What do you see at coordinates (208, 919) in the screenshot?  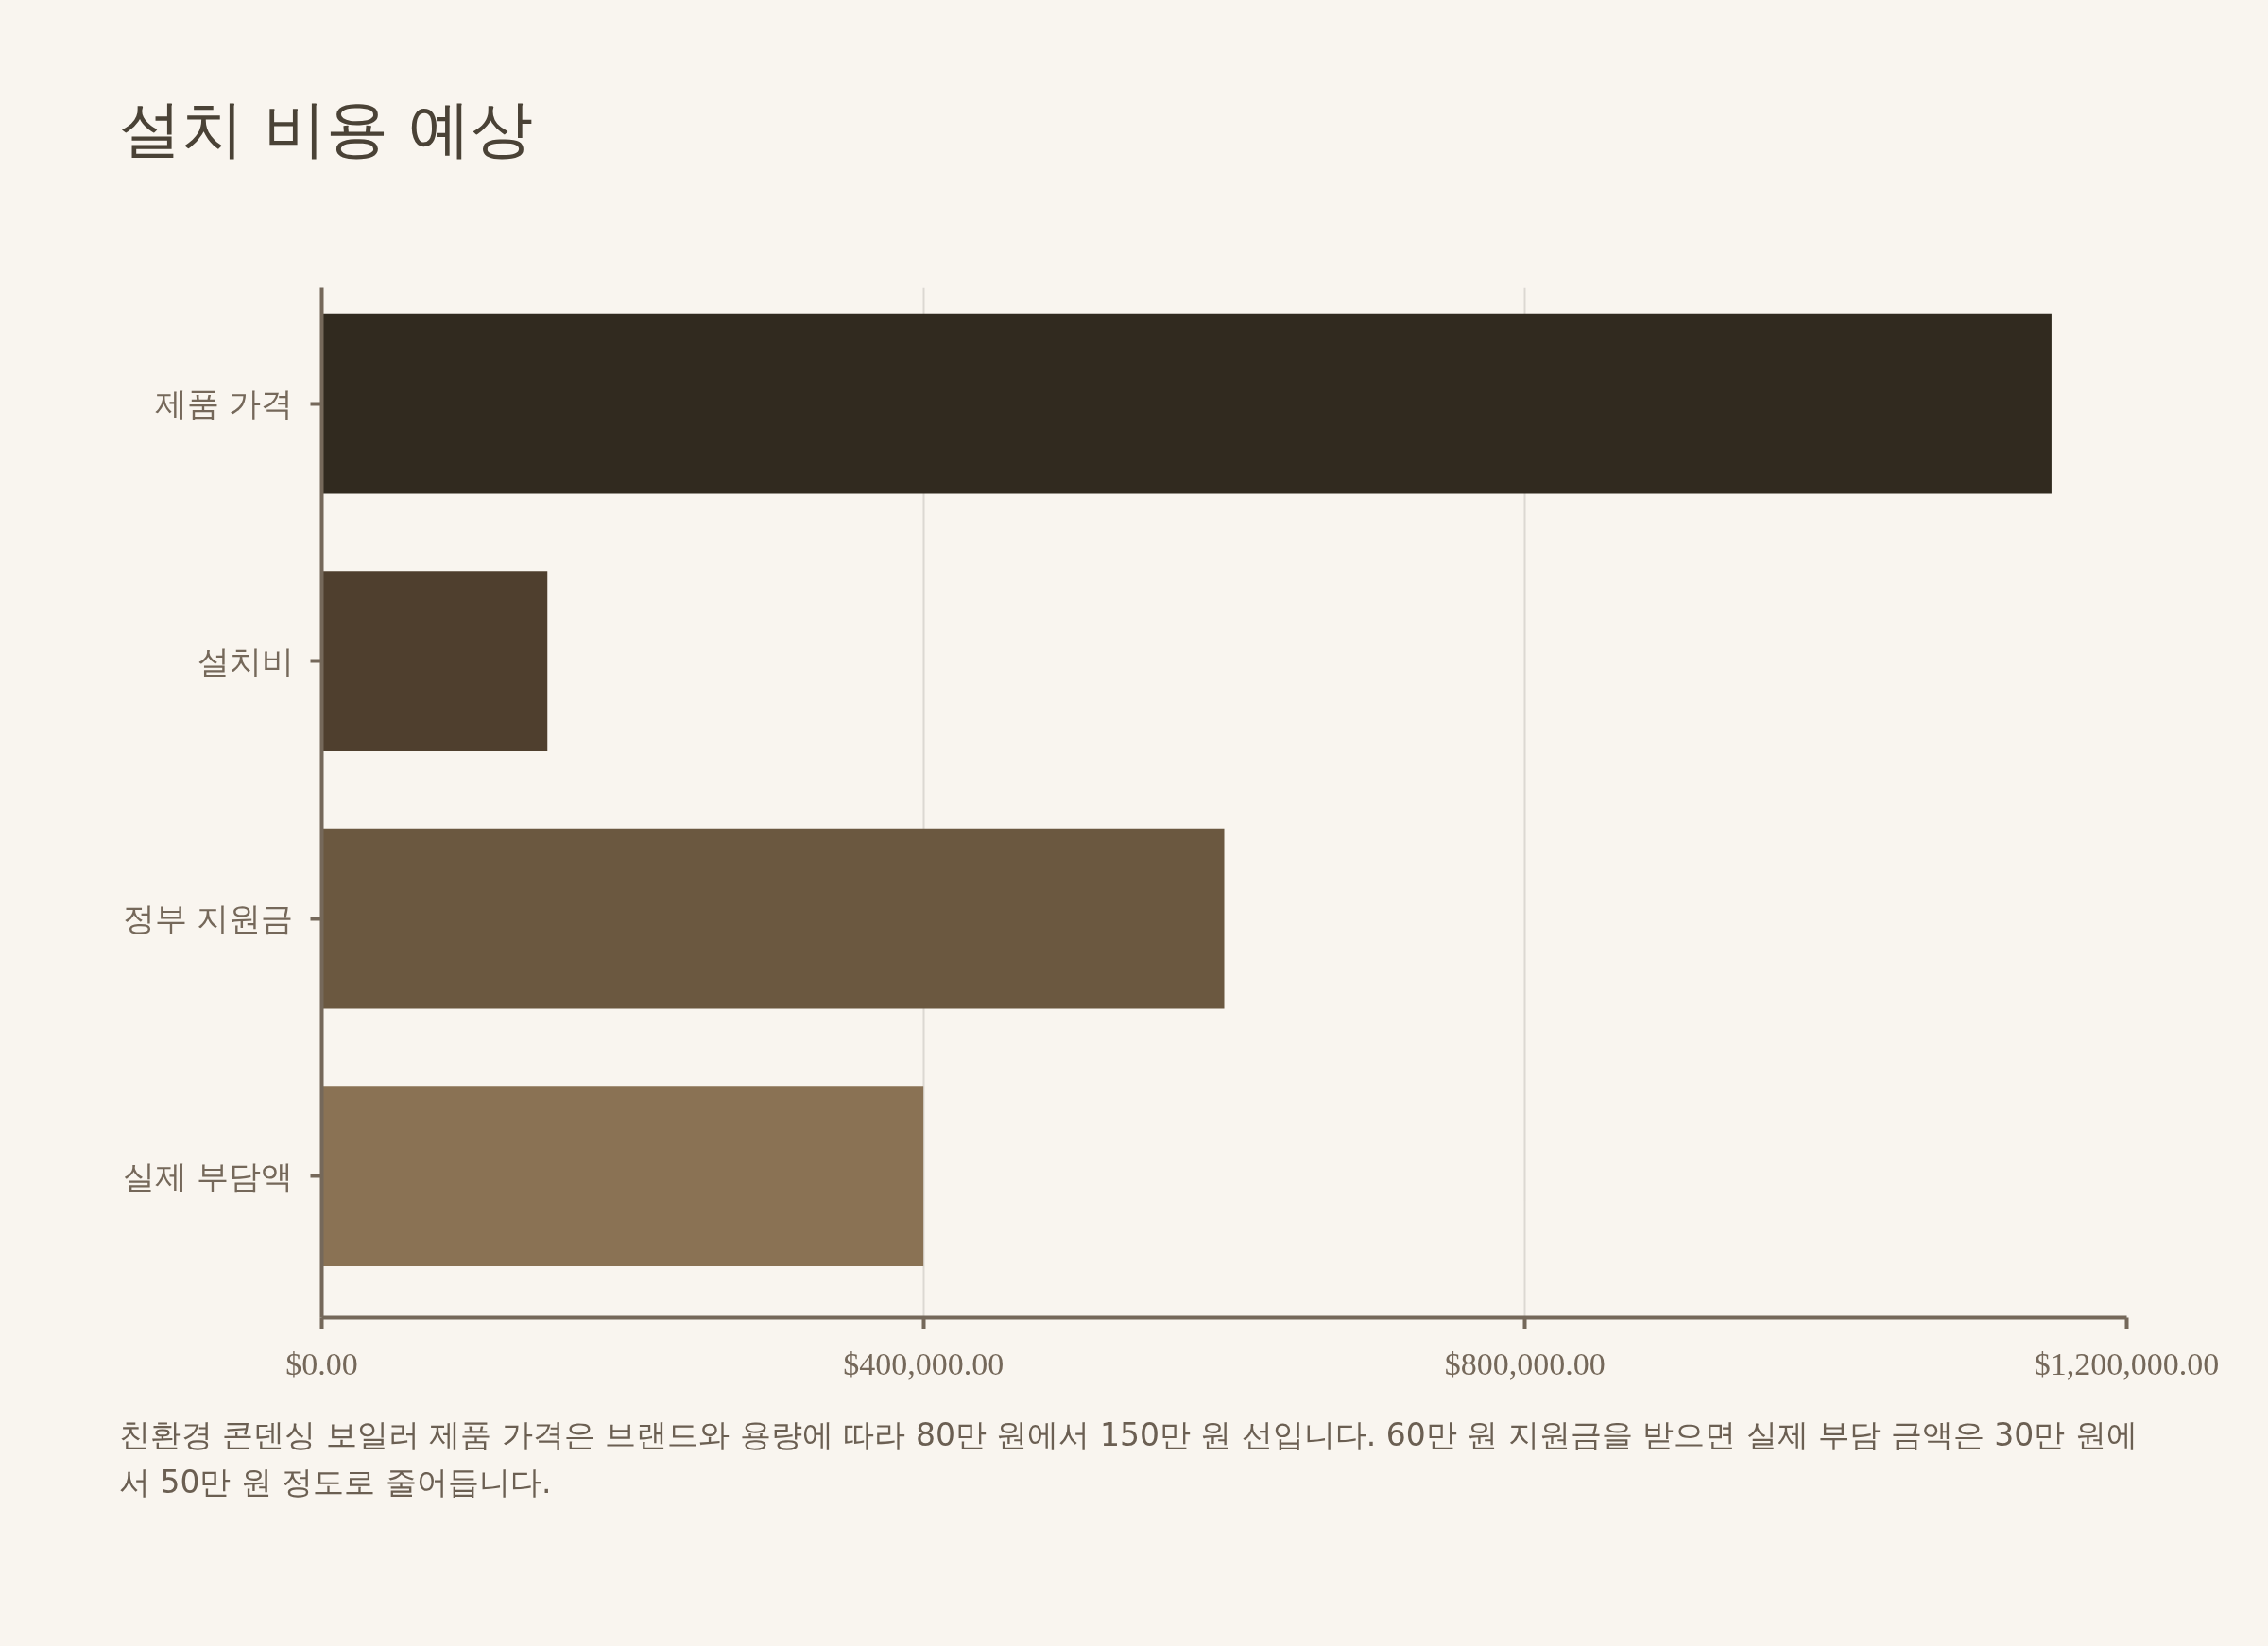 I see `y-tick-label: 정부 지원금` at bounding box center [208, 919].